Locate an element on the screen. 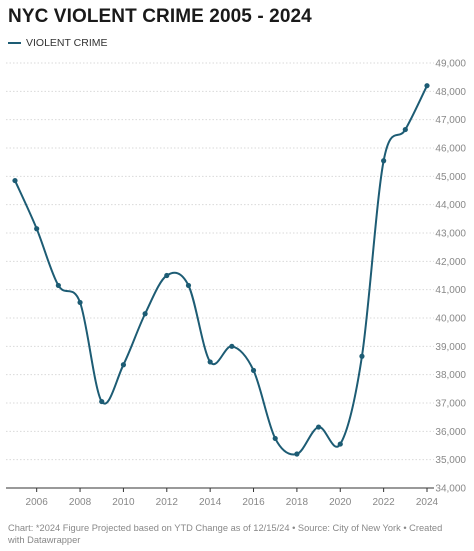 Image resolution: width=474 pixels, height=551 pixels. y-tick-label: 41,000 is located at coordinates (450, 290).